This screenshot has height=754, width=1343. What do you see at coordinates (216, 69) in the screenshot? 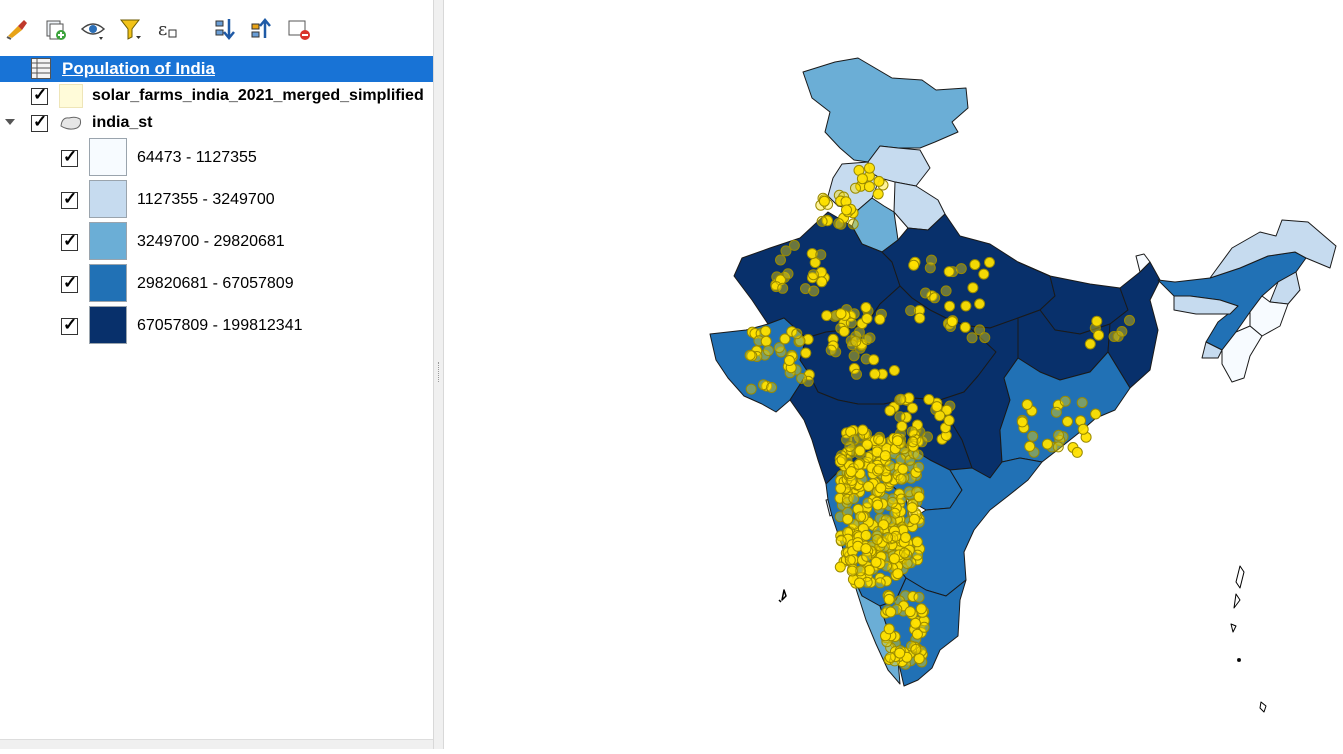
I see `layer-group-population-of-india: Population of India` at bounding box center [216, 69].